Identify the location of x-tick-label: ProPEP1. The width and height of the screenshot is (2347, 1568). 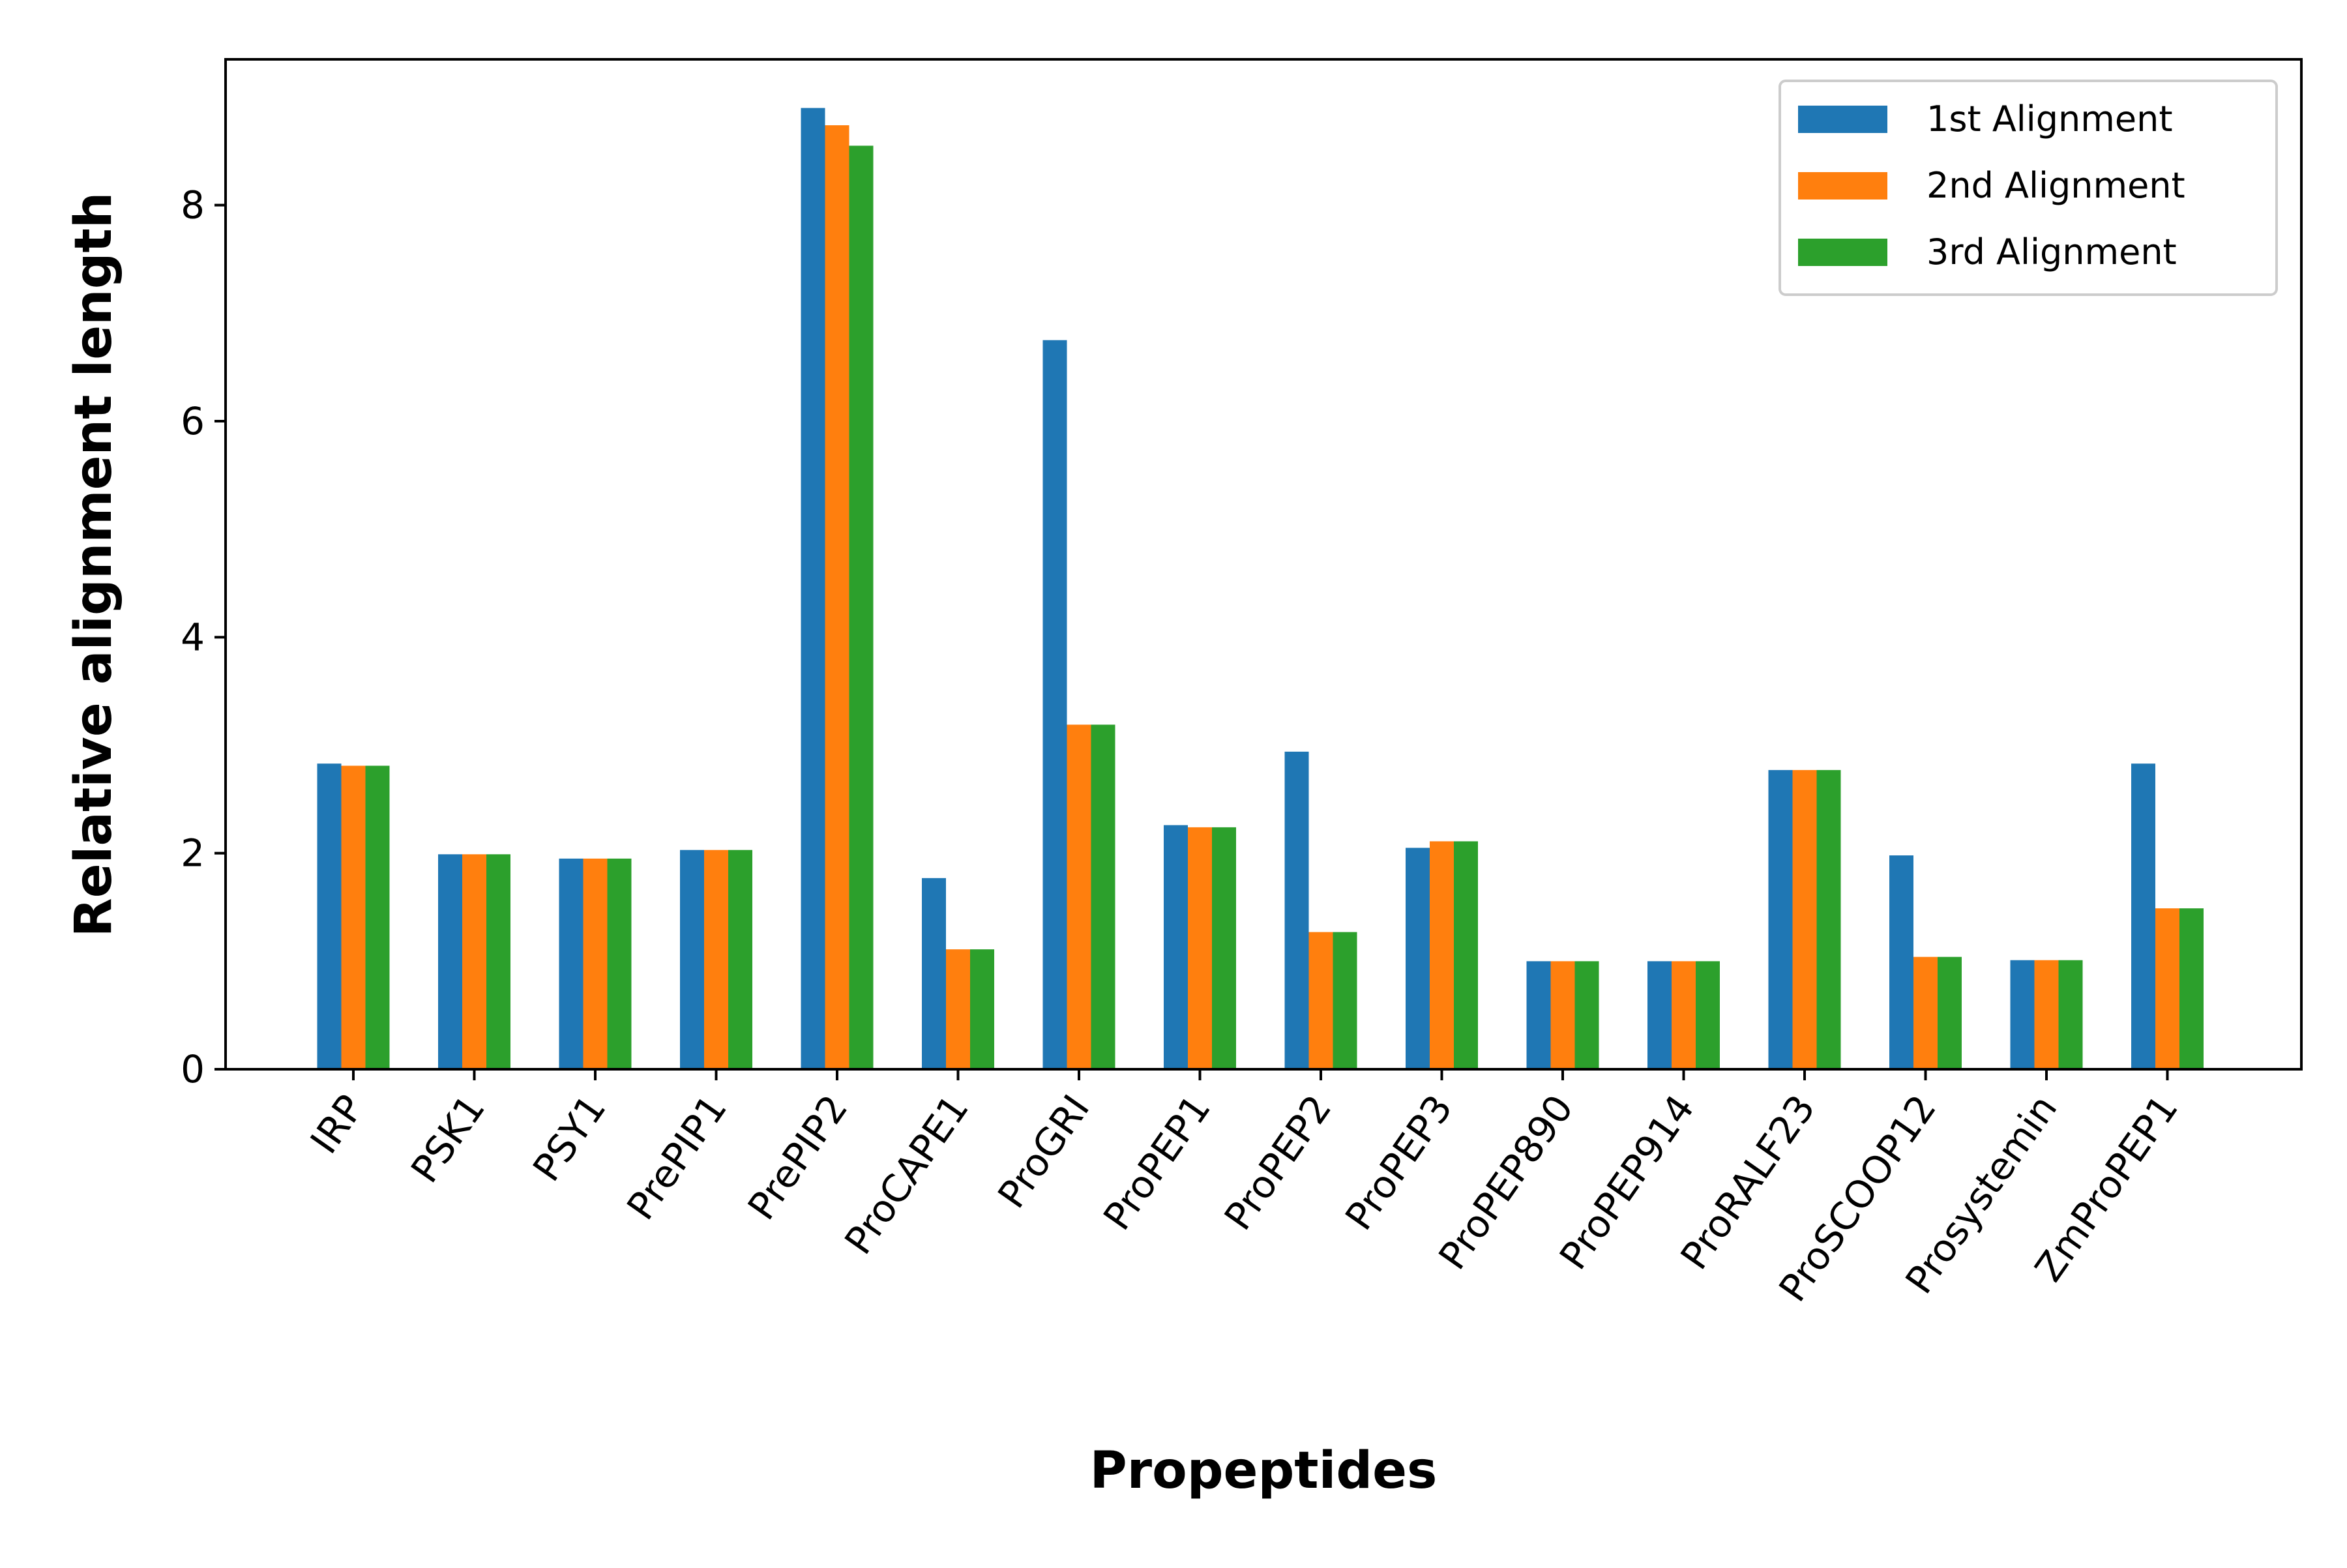
(1157, 1163).